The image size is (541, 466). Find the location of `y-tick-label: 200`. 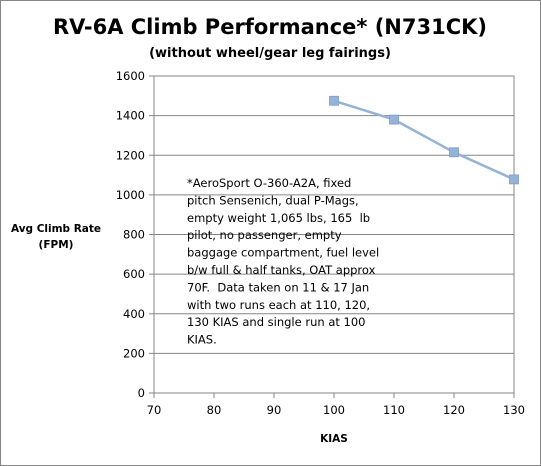

y-tick-label: 200 is located at coordinates (134, 353).